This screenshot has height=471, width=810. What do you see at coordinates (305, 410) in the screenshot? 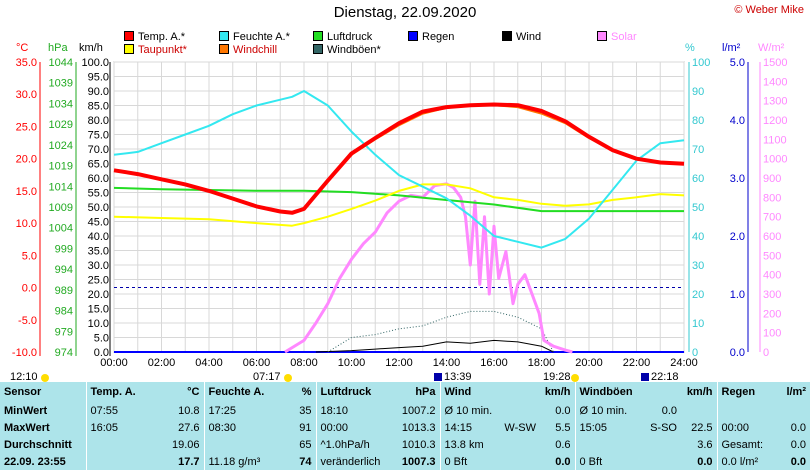
I see `stats-cell: 35` at bounding box center [305, 410].